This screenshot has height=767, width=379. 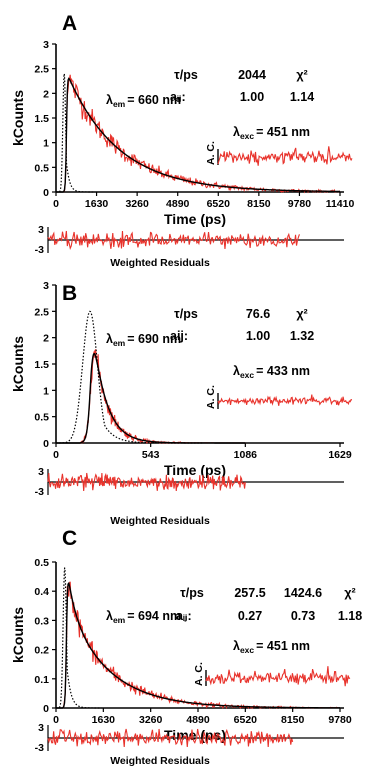 I want to click on panel-letter: C, so click(x=69, y=538).